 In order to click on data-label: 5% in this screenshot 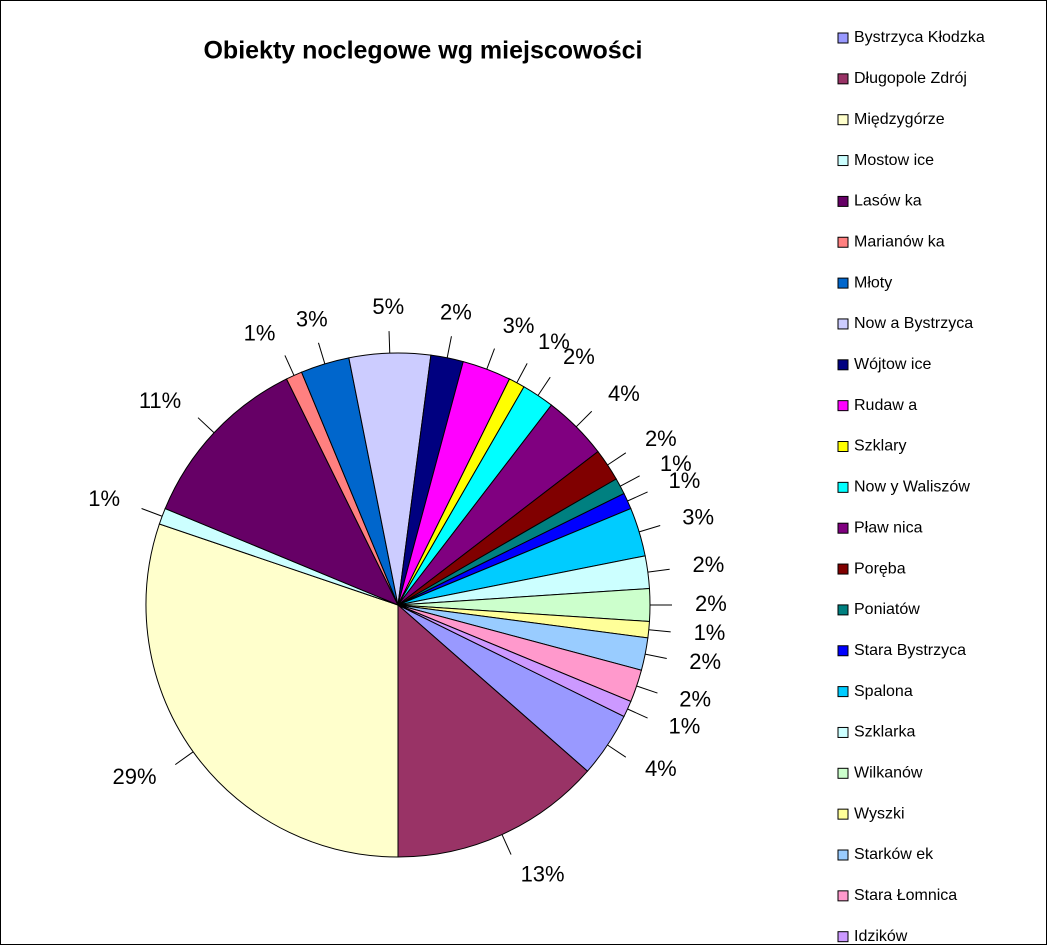, I will do `click(388, 306)`.